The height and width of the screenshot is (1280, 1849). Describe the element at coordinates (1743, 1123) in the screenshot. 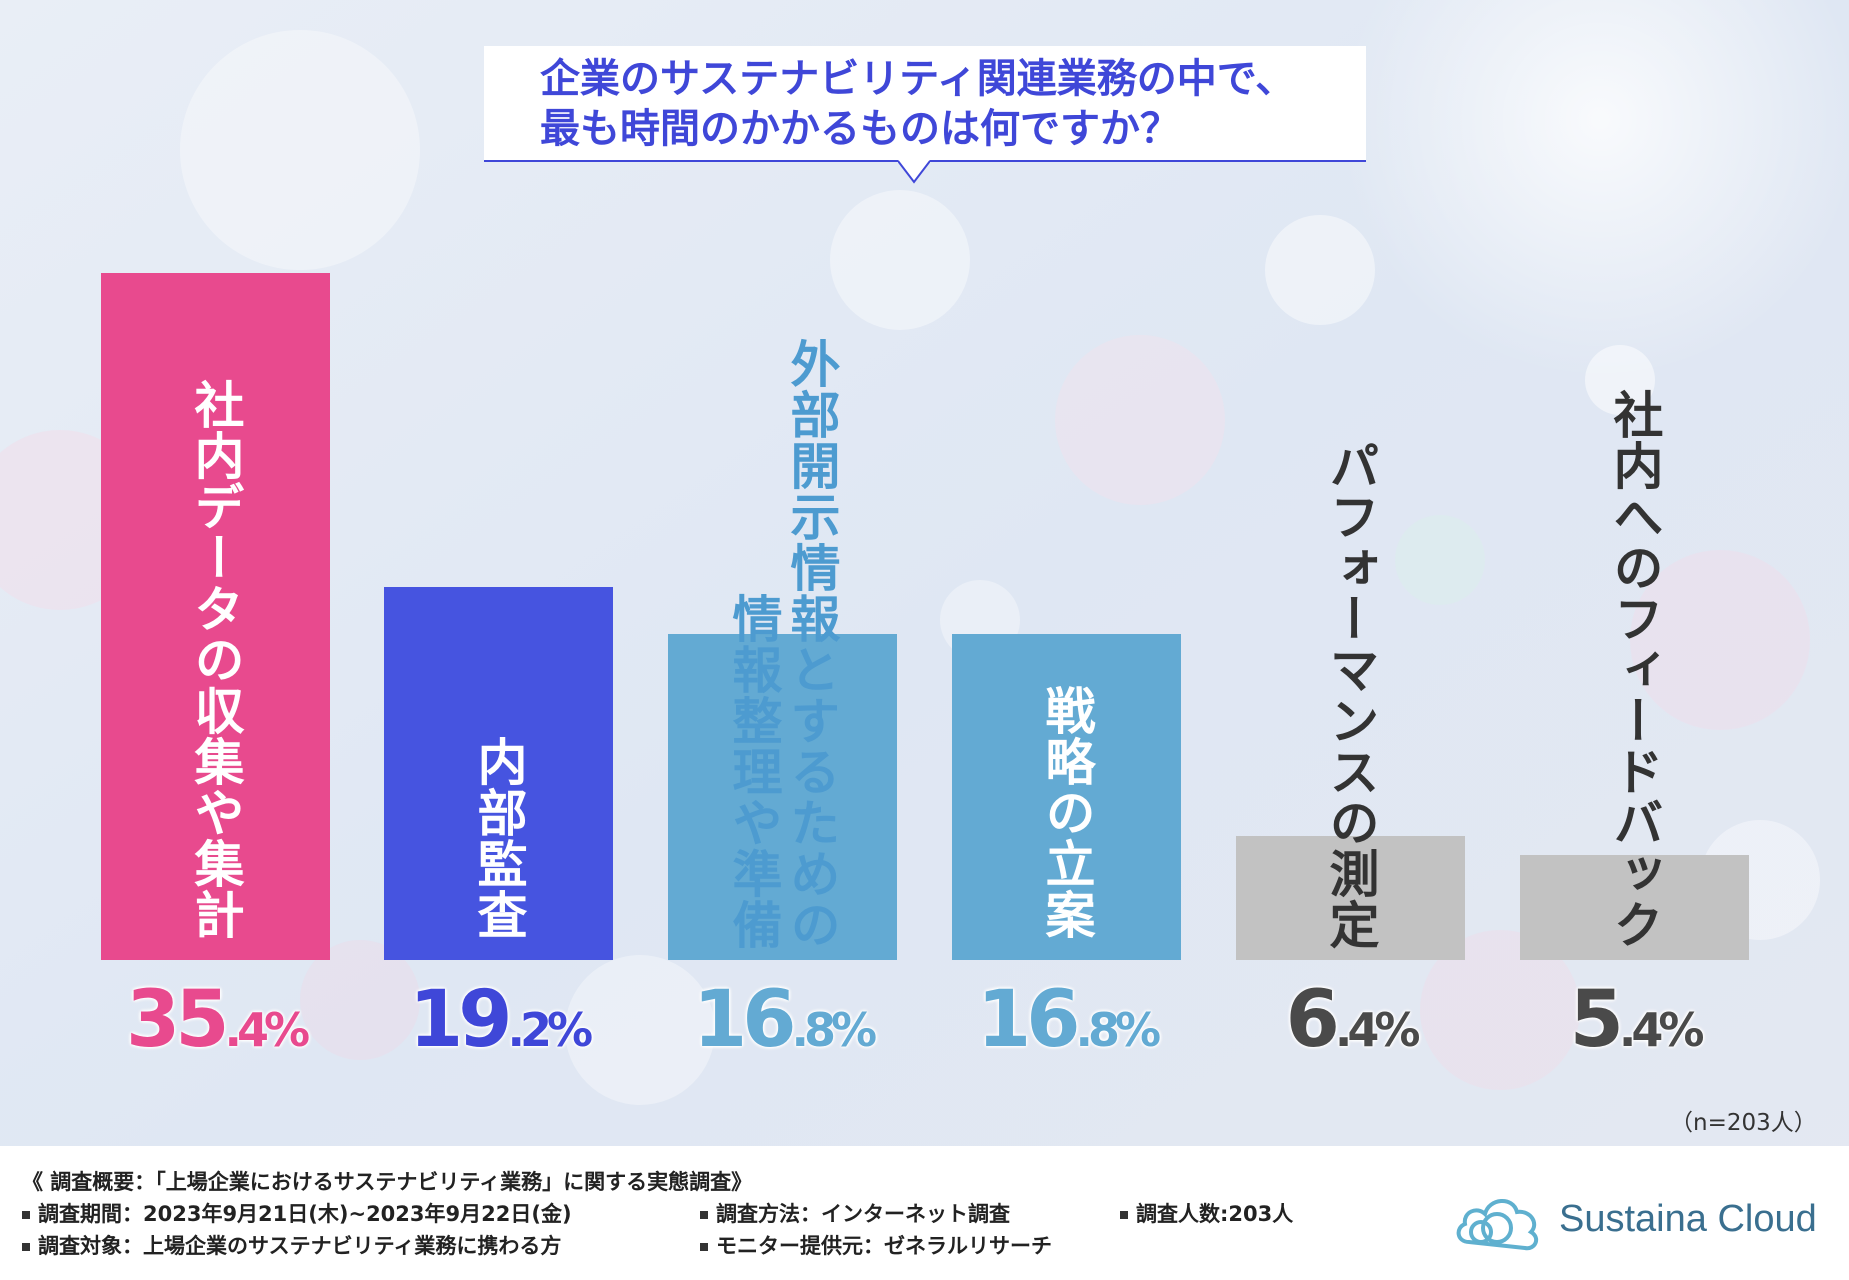

I see `sample-size: （n=203人）` at that location.